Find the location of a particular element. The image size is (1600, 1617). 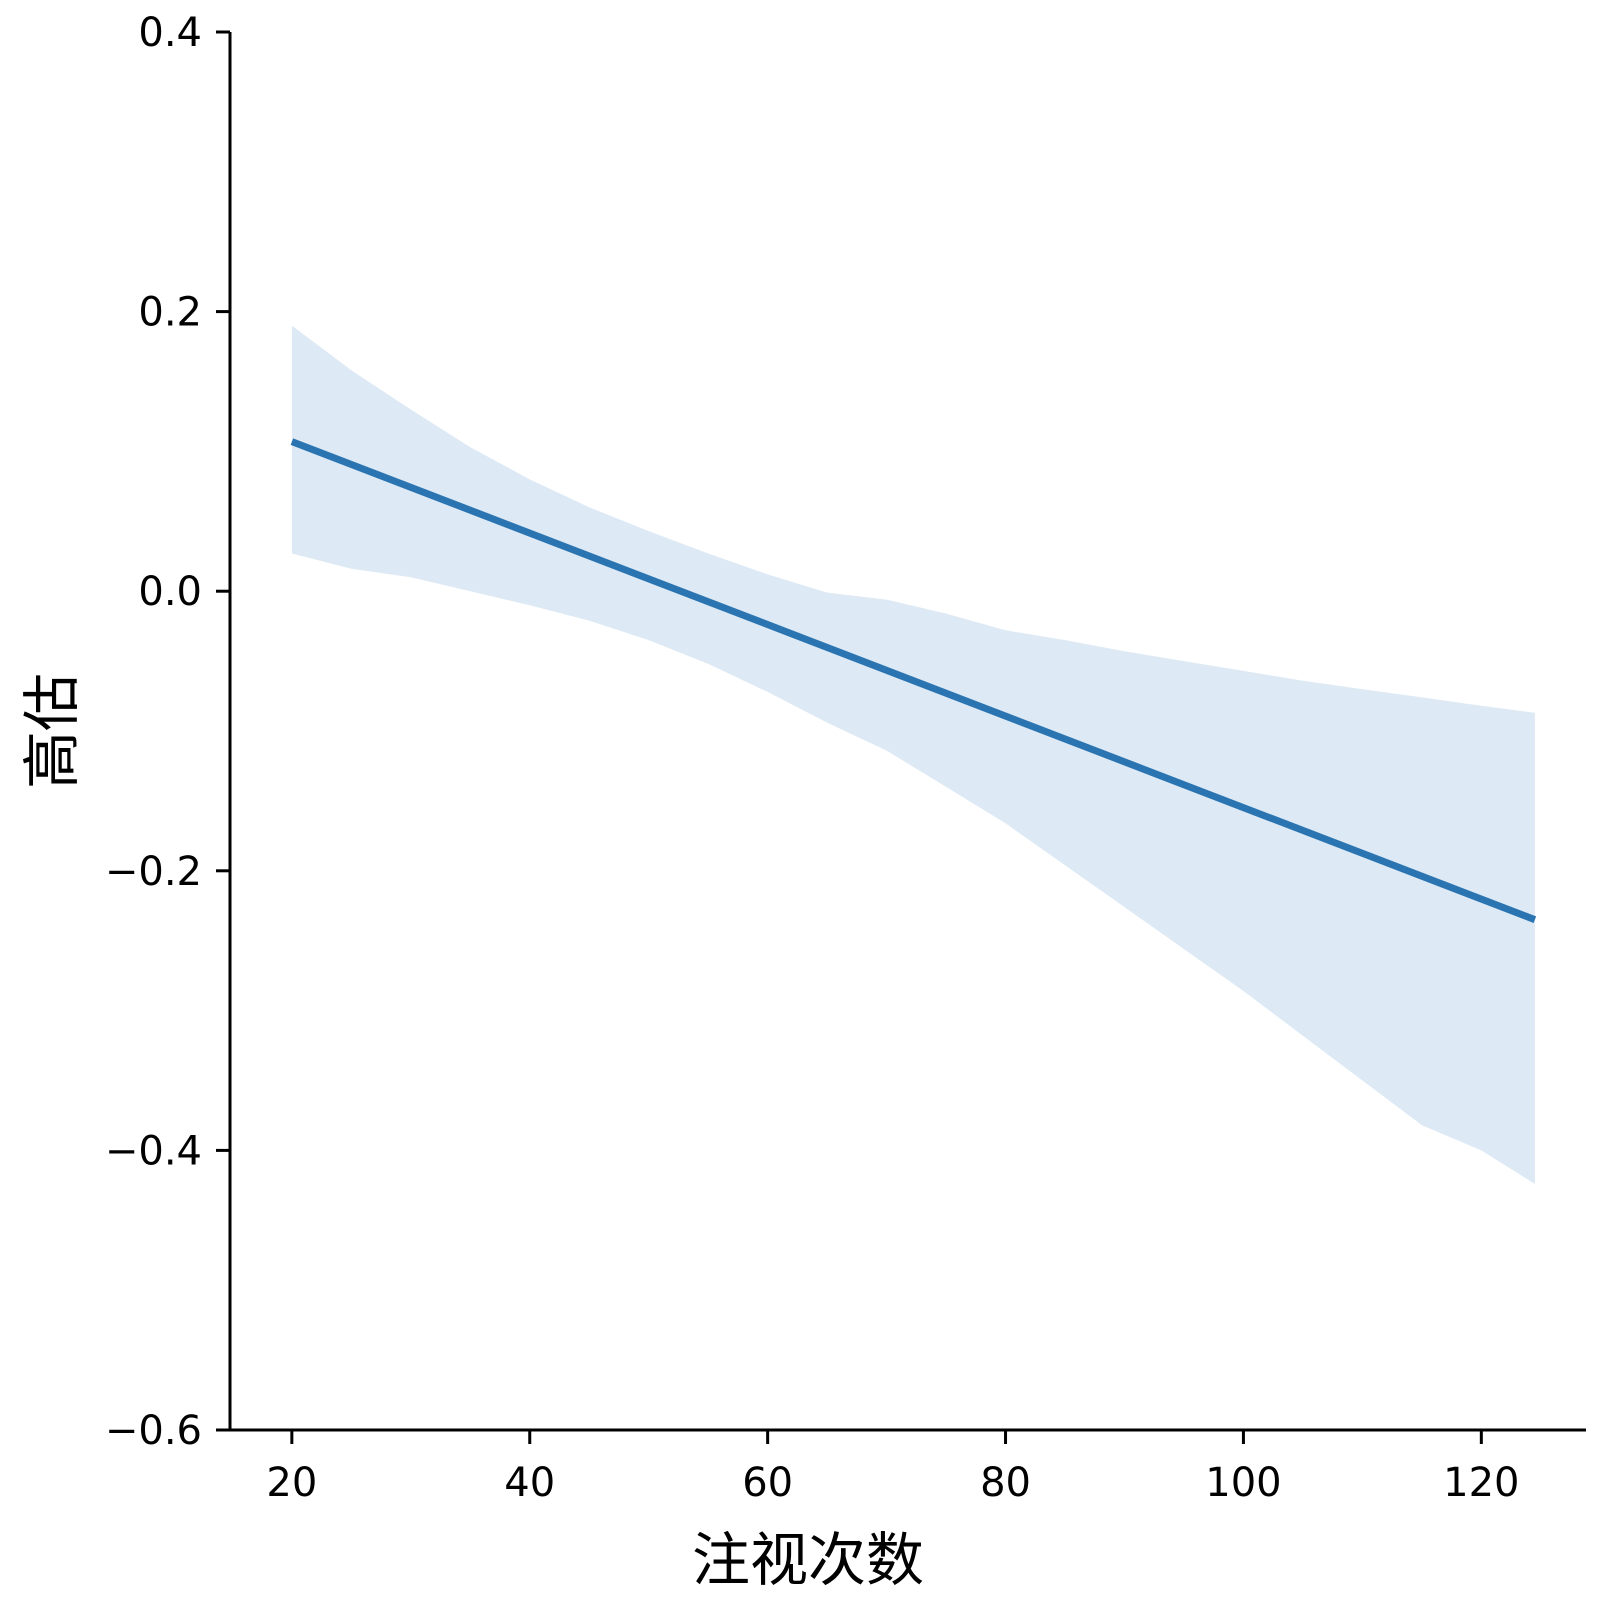

y-tick-label: −0.4 is located at coordinates (153, 1151).